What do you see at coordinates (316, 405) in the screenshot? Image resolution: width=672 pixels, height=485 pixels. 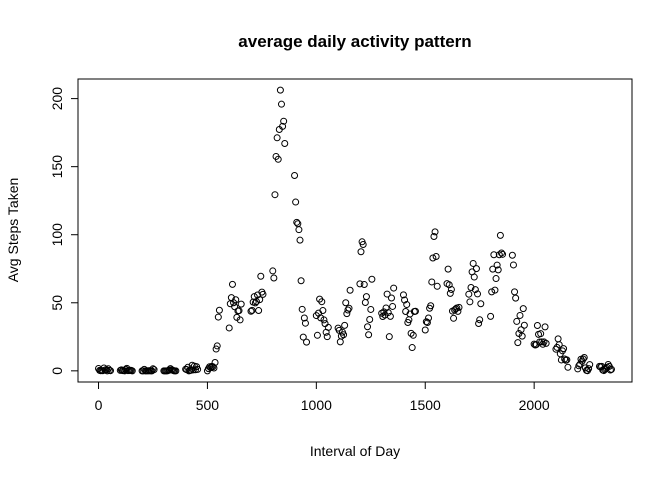 I see `x-tick-label: 1000` at bounding box center [316, 405].